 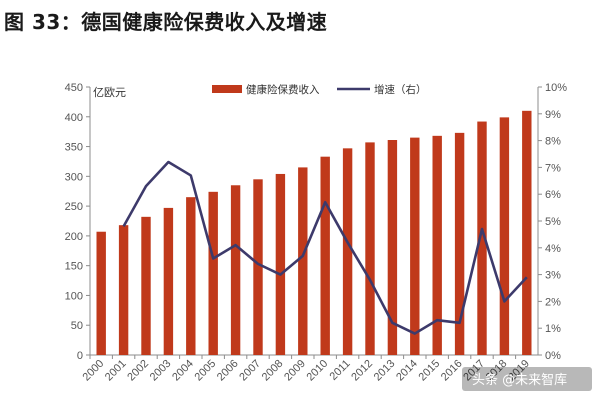 What do you see at coordinates (250, 371) in the screenshot?
I see `x-tick-label: 2007` at bounding box center [250, 371].